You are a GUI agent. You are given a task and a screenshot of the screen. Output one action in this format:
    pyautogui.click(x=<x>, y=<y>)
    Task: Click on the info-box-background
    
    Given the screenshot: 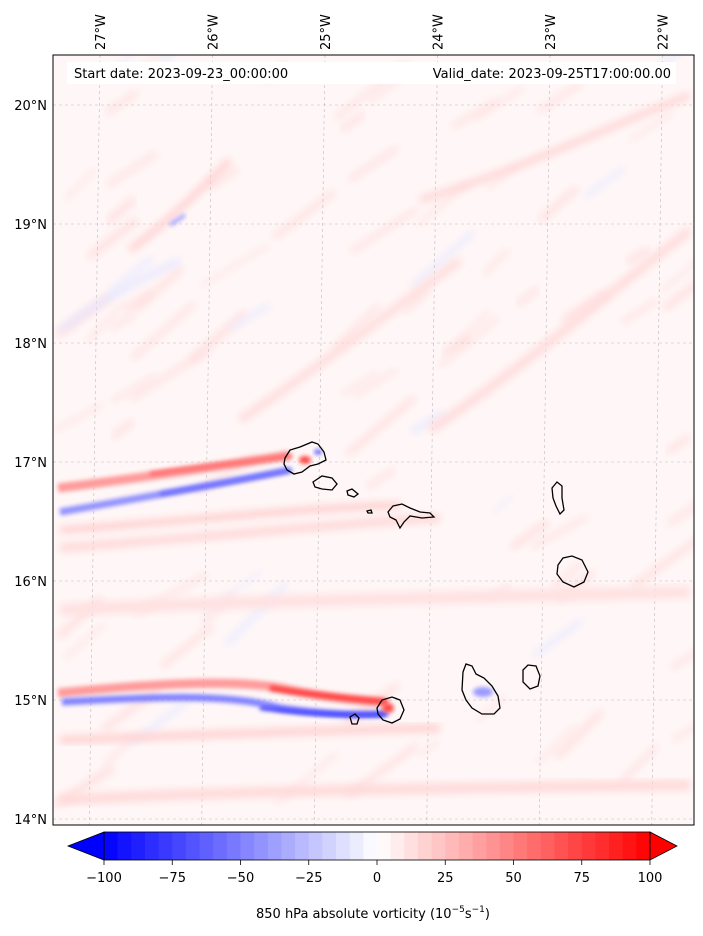 What is the action you would take?
    pyautogui.click(x=371, y=73)
    